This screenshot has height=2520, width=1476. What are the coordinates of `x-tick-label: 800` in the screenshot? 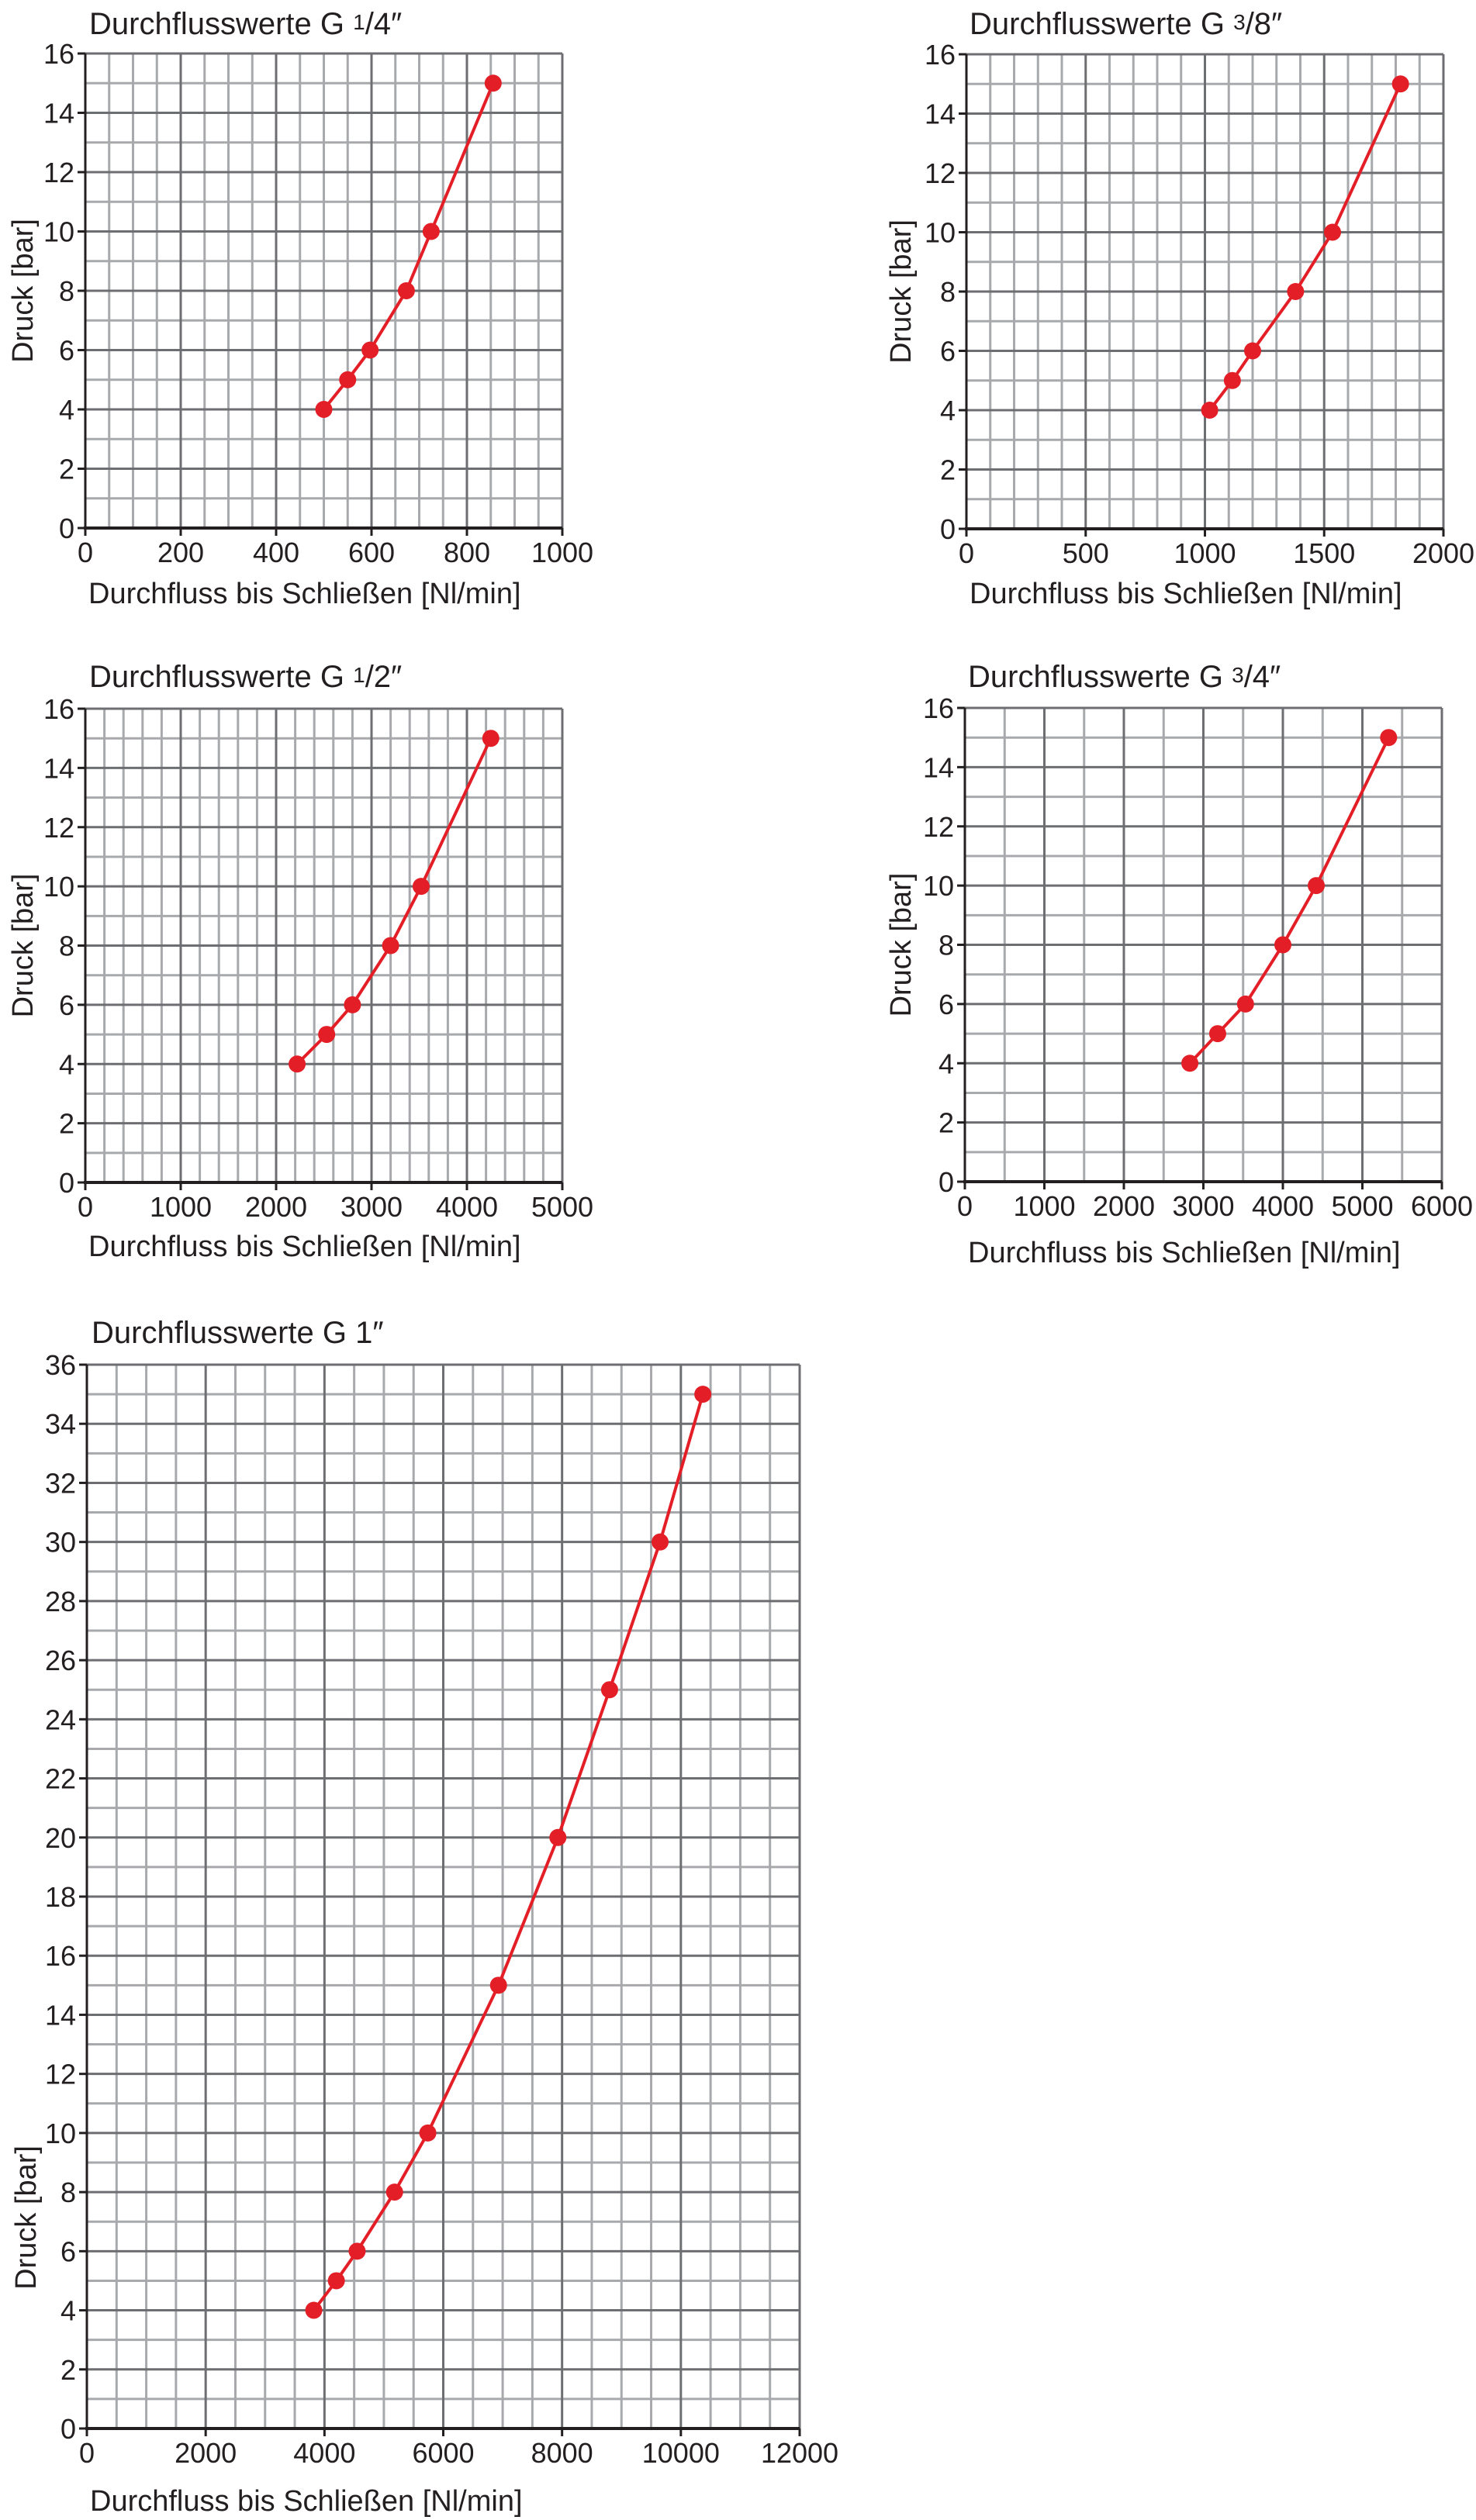 It's located at (467, 552).